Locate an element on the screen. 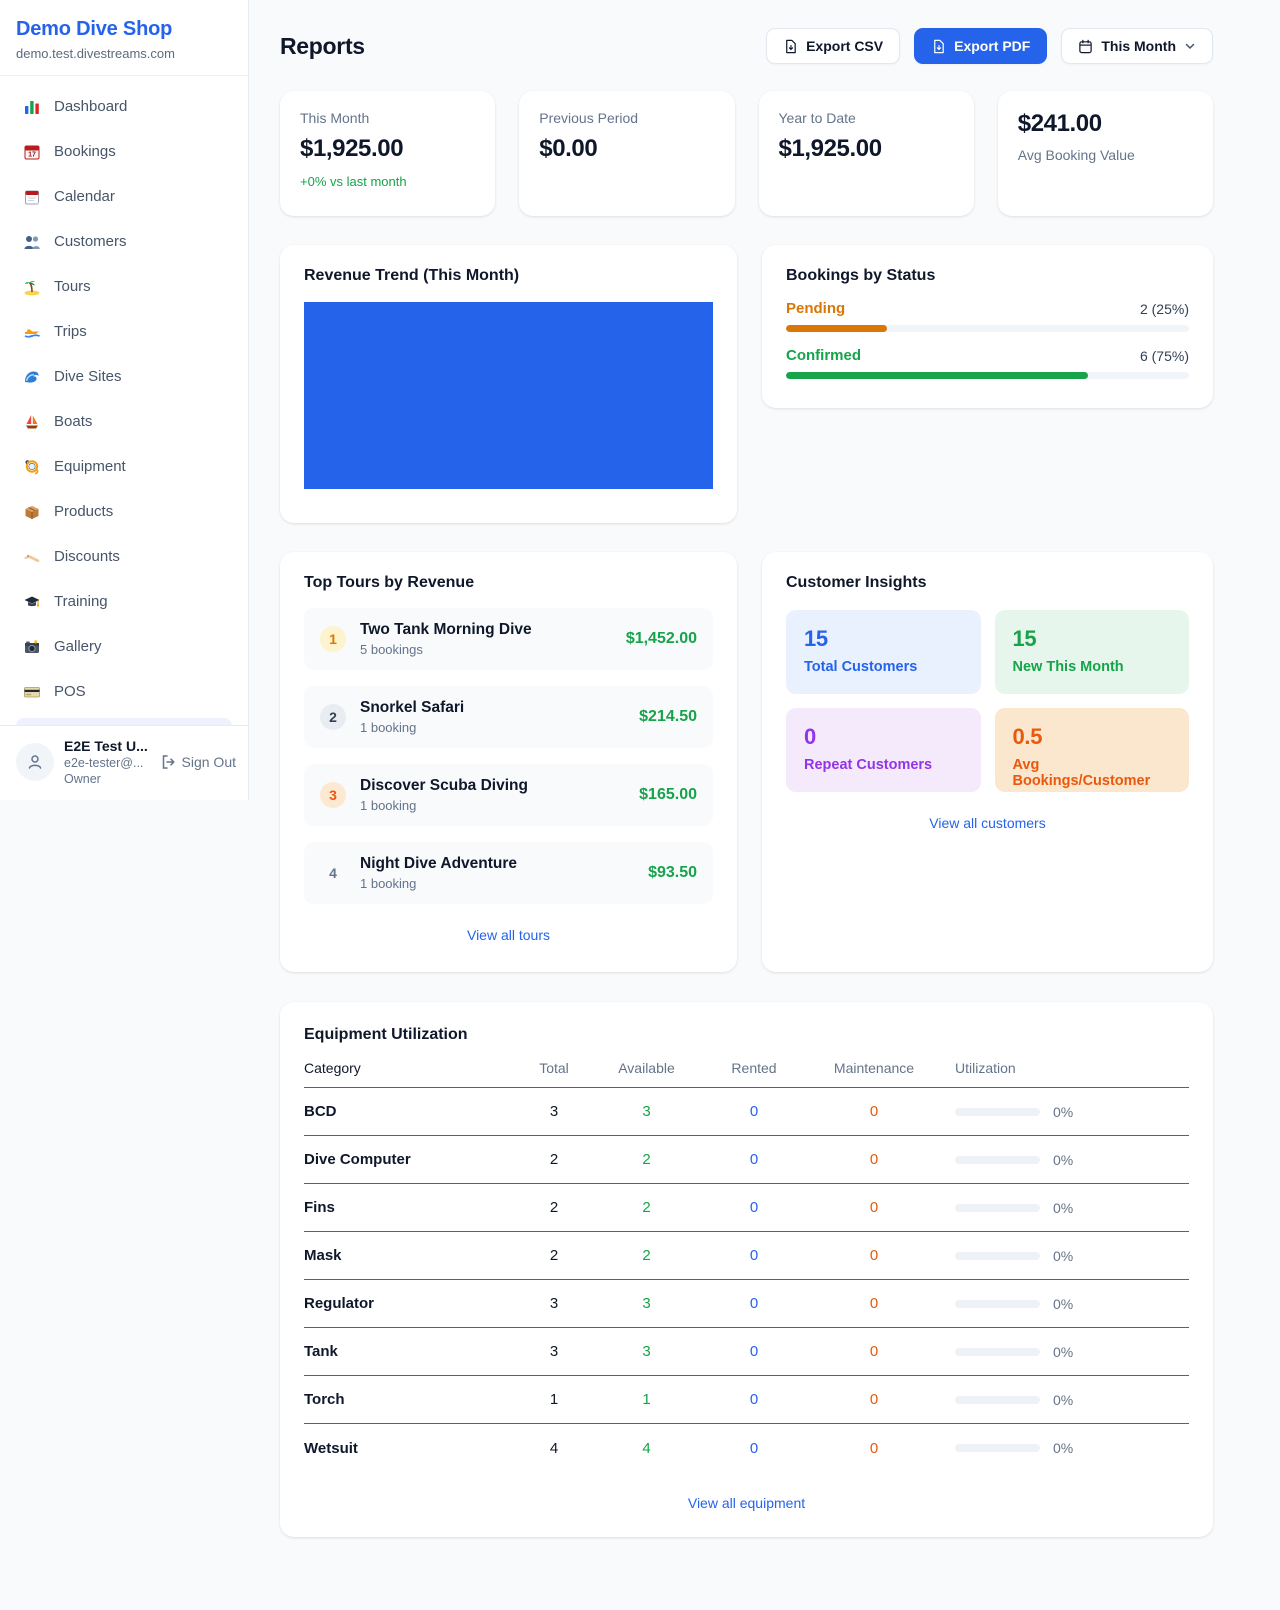  tour-list-item: 4 Night Dive Adventure 1 booking $93.50 is located at coordinates (508, 873).